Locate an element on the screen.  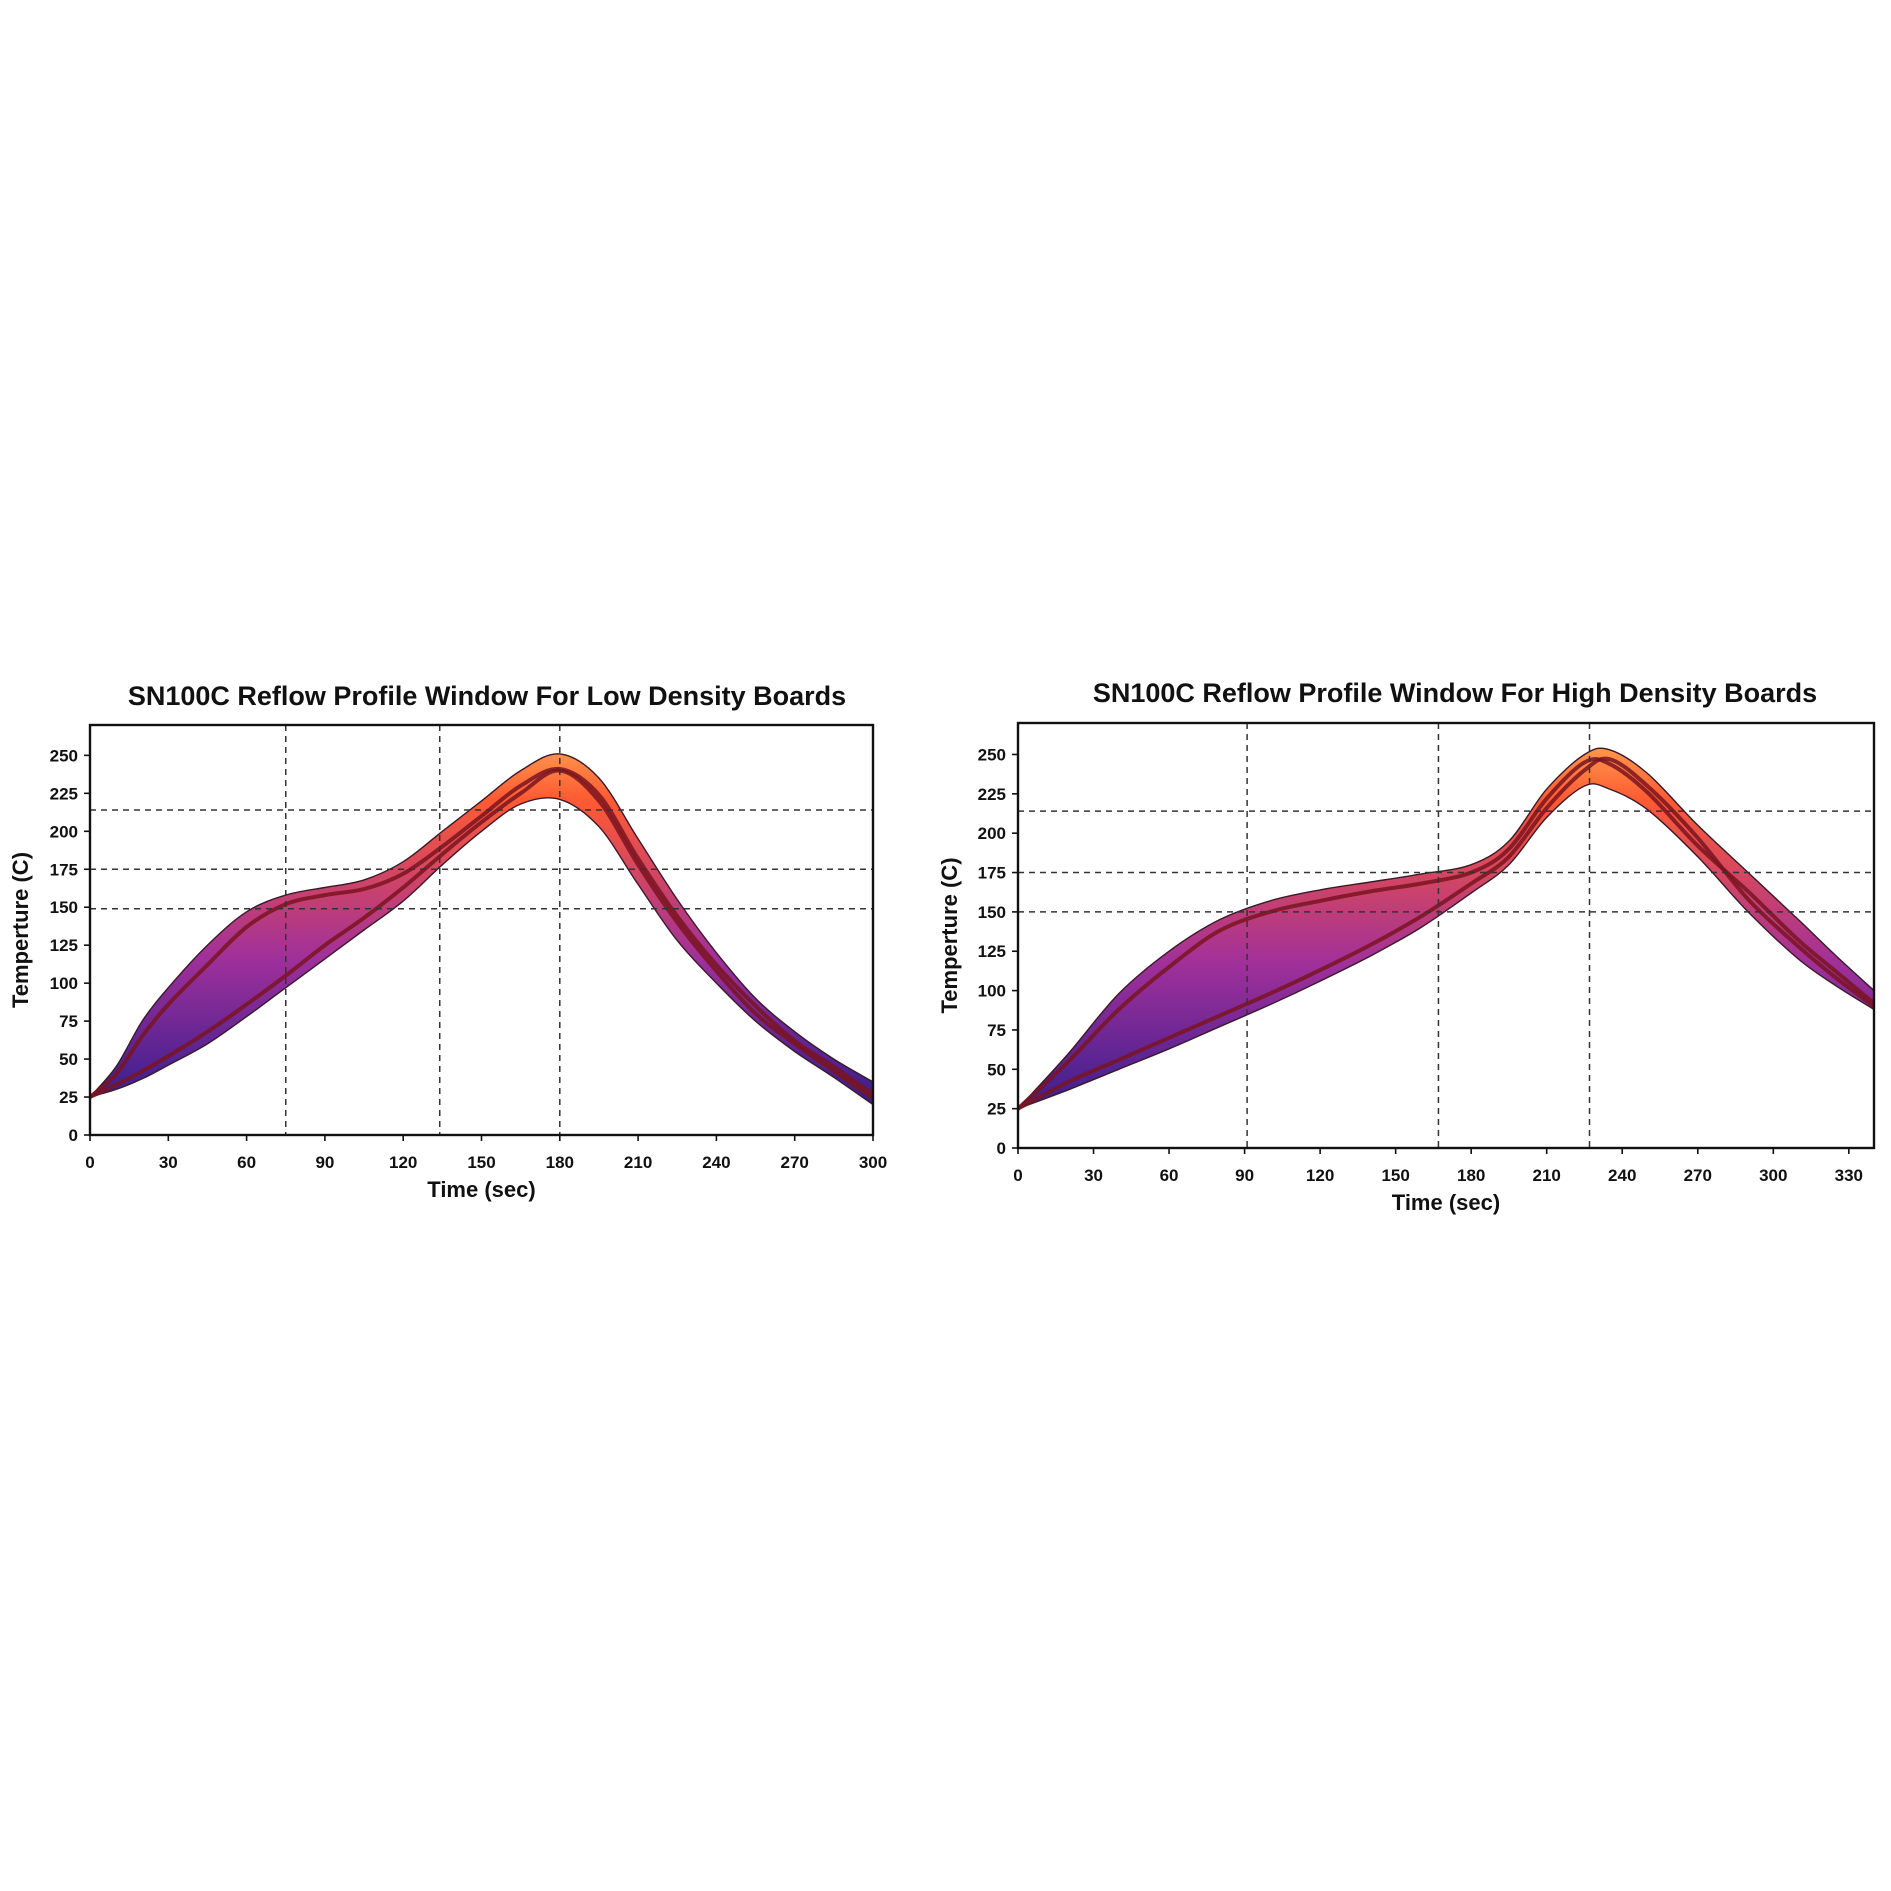
x-tick-label: 330 is located at coordinates (1849, 1175).